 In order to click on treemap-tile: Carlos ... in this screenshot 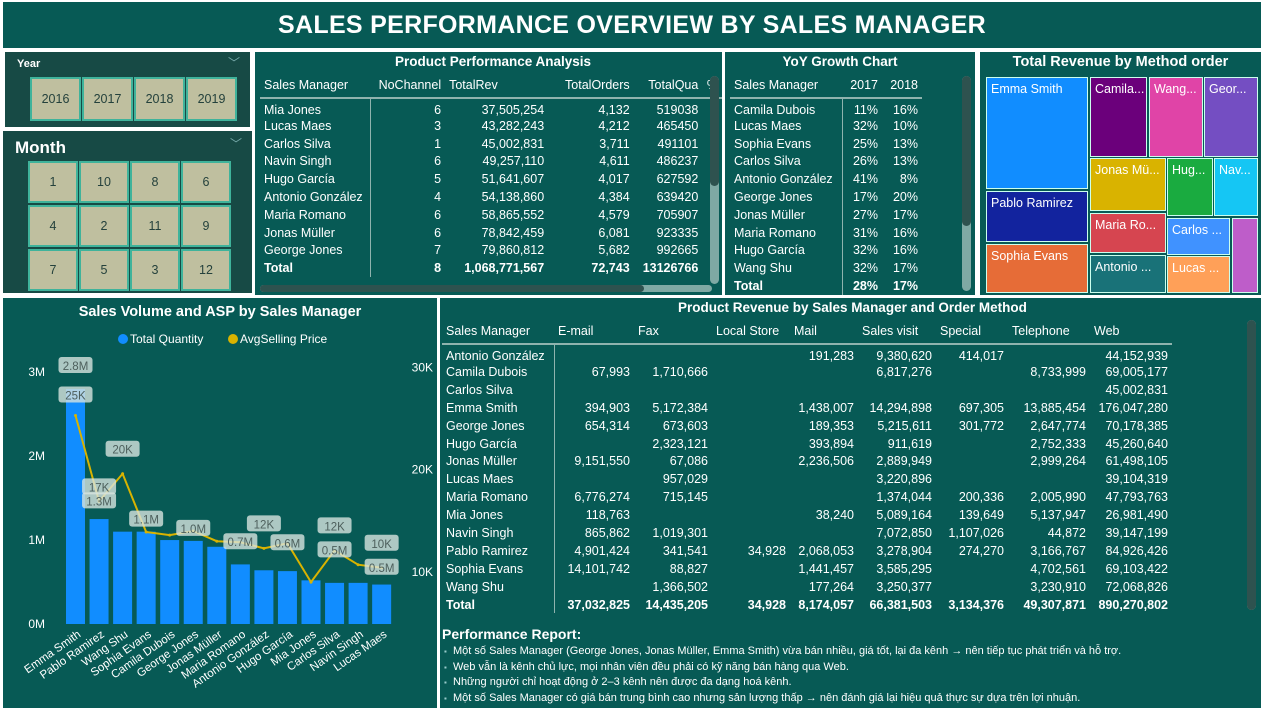, I will do `click(1198, 236)`.